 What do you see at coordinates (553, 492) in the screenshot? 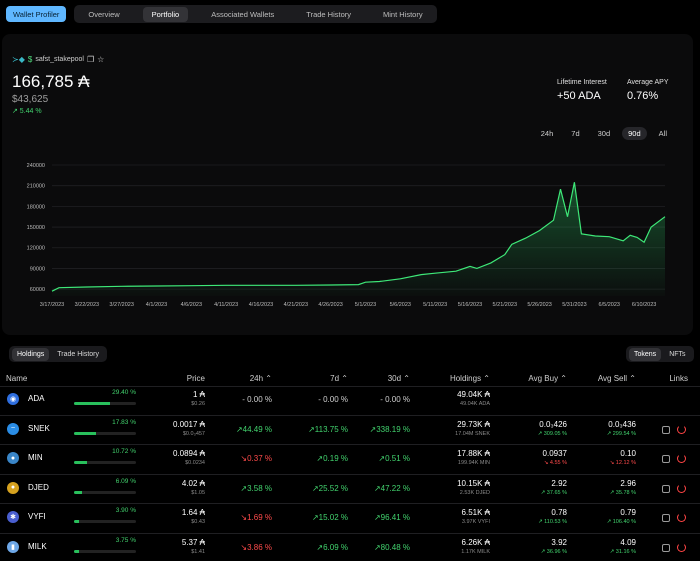
I see `avg-buy-change: ↗ 37.65 %` at bounding box center [553, 492].